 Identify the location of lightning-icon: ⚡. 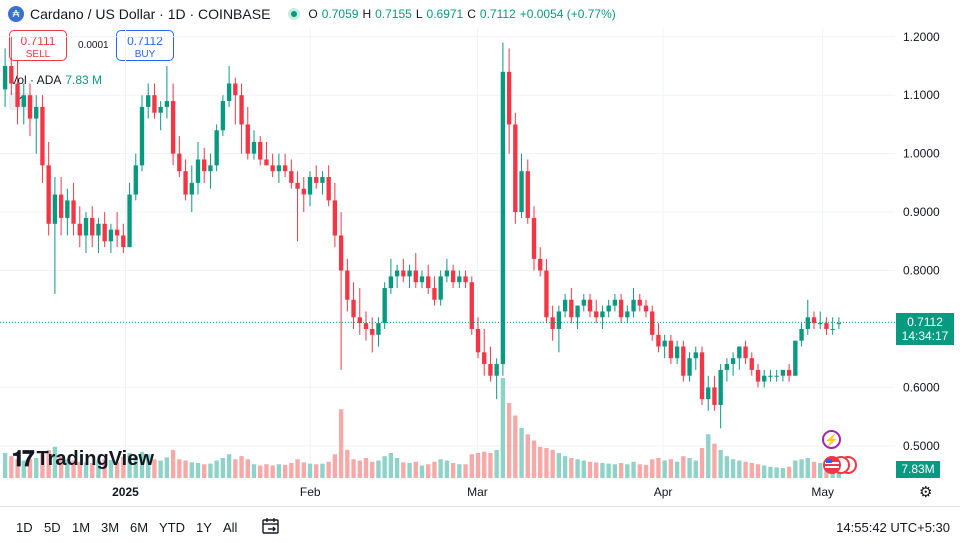
(831, 439).